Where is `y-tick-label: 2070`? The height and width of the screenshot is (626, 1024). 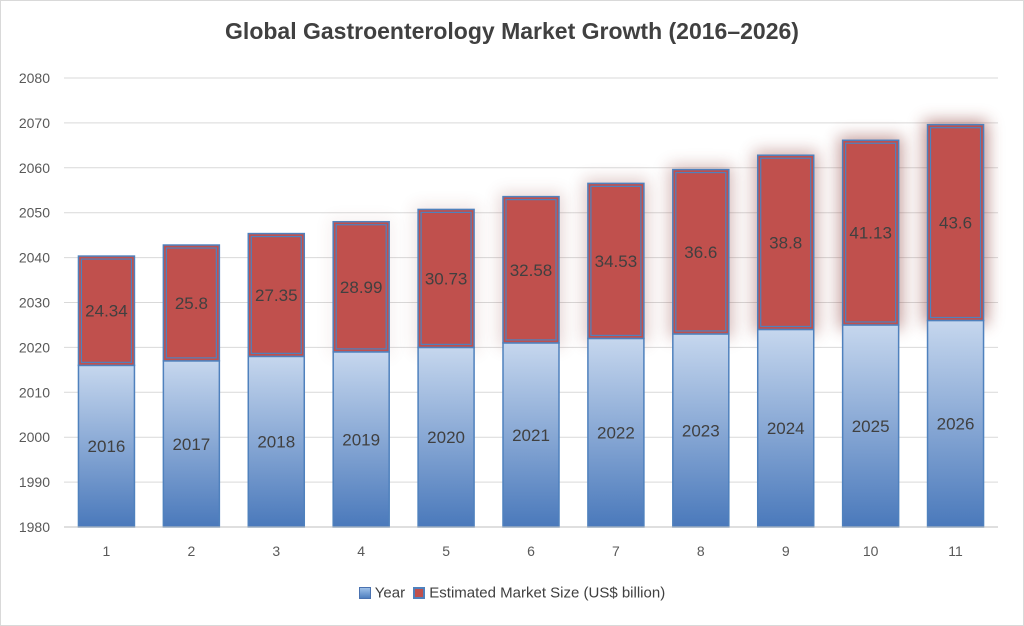 y-tick-label: 2070 is located at coordinates (34, 123).